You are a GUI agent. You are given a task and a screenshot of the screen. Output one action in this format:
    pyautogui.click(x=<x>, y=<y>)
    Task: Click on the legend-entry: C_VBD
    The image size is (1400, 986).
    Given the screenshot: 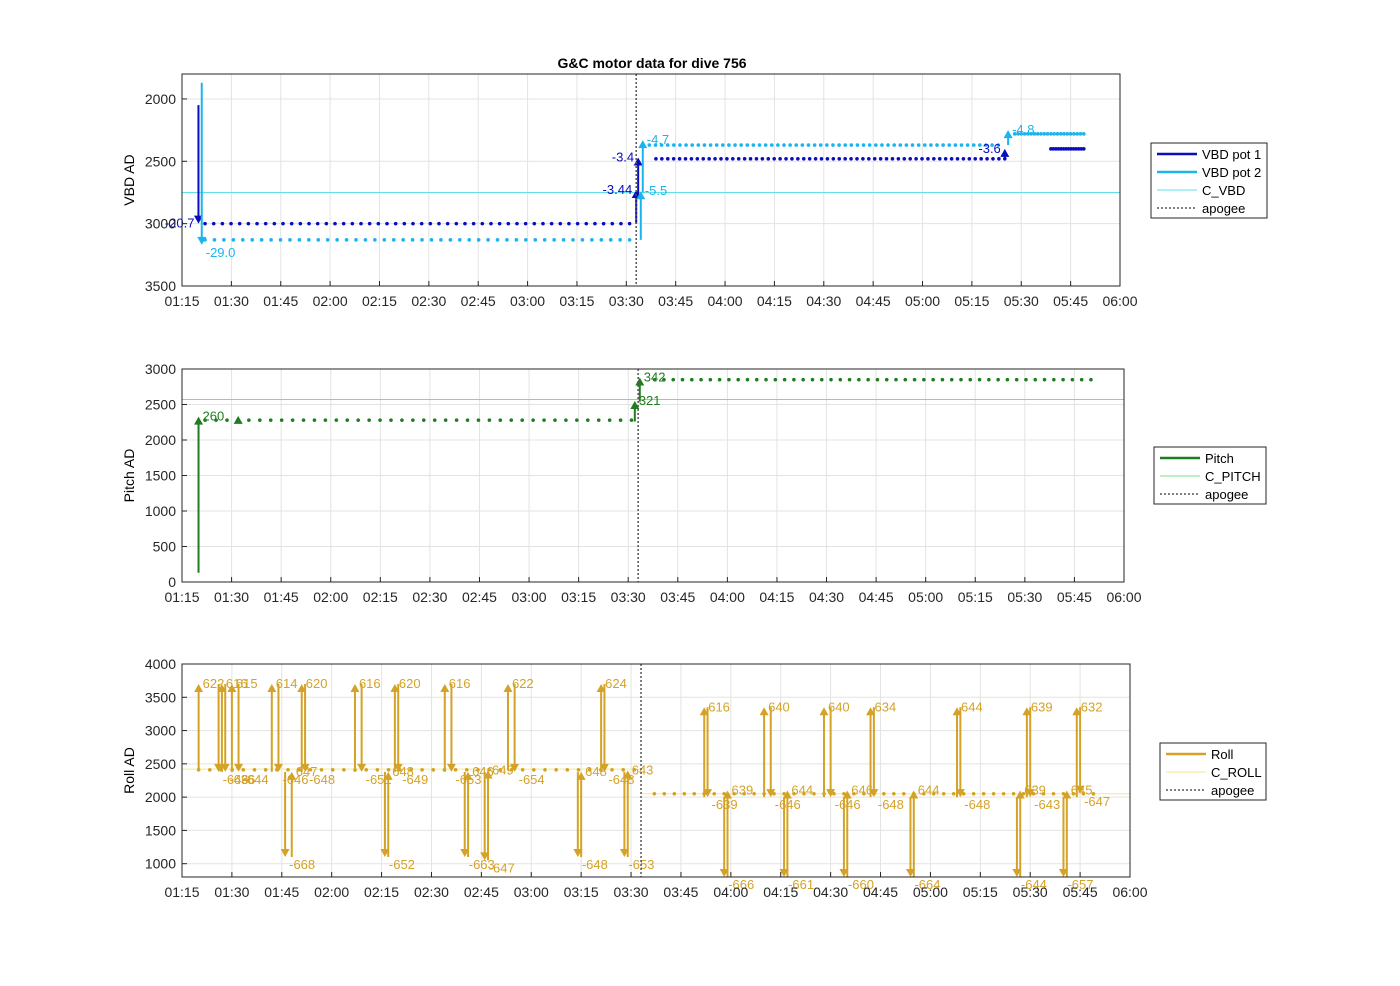 What is the action you would take?
    pyautogui.click(x=1223, y=190)
    